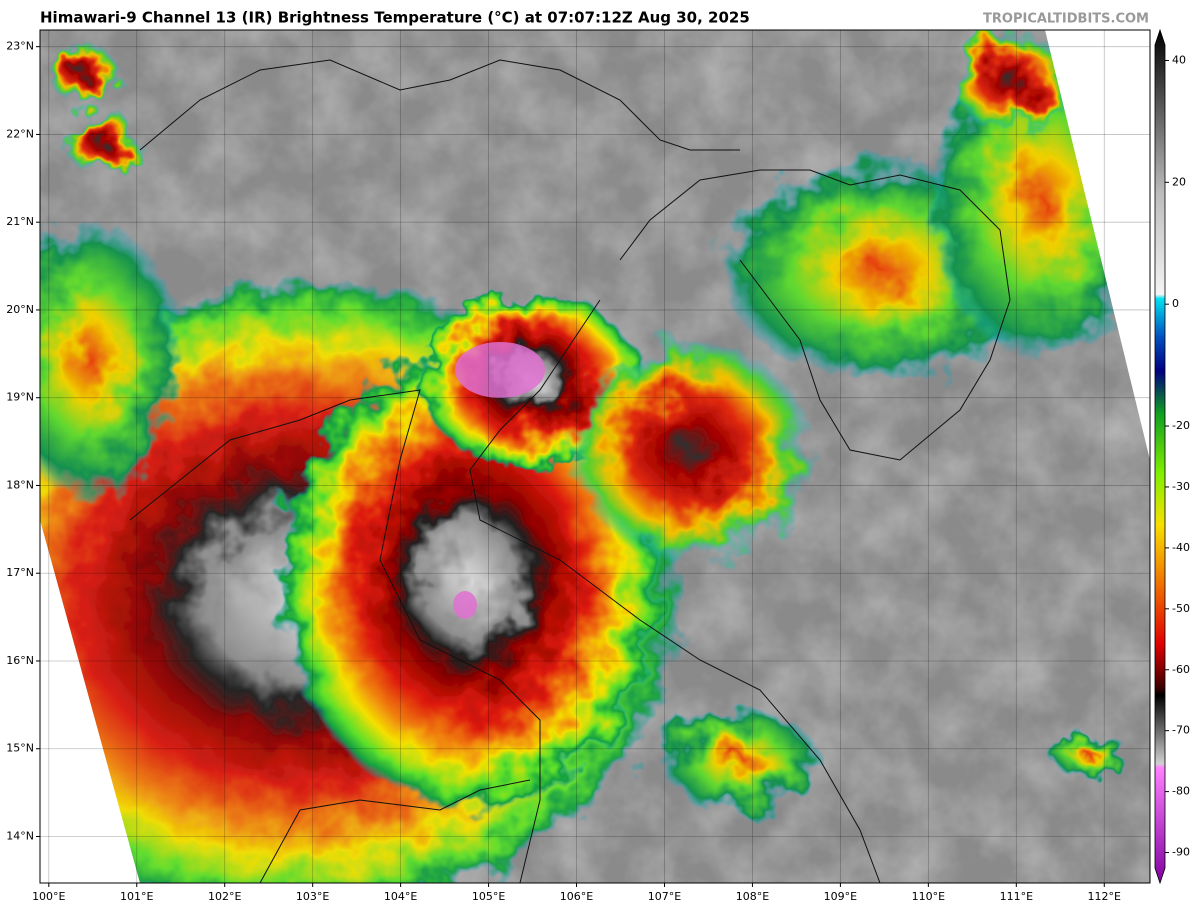 This screenshot has width=1200, height=906. I want to click on colorbar-tick-label: -50, so click(1181, 608).